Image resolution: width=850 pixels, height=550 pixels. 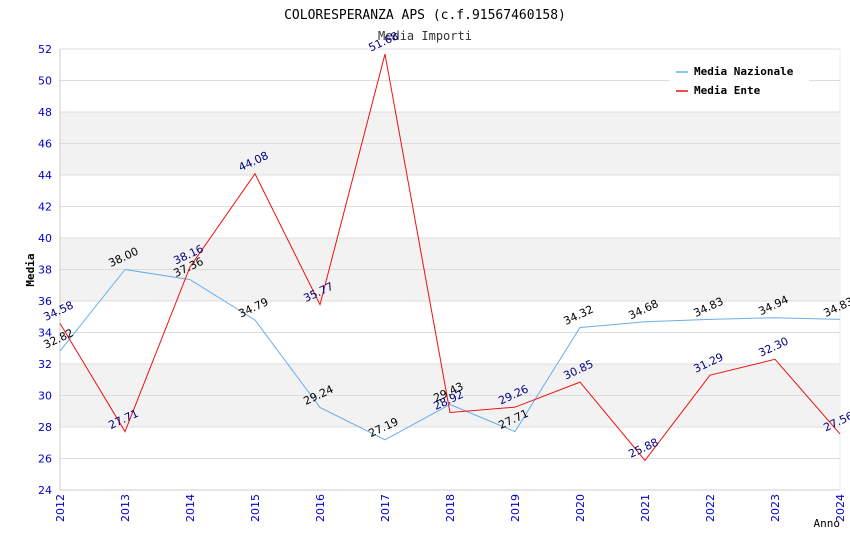 What do you see at coordinates (775, 508) in the screenshot?
I see `x-tick-label: 2023` at bounding box center [775, 508].